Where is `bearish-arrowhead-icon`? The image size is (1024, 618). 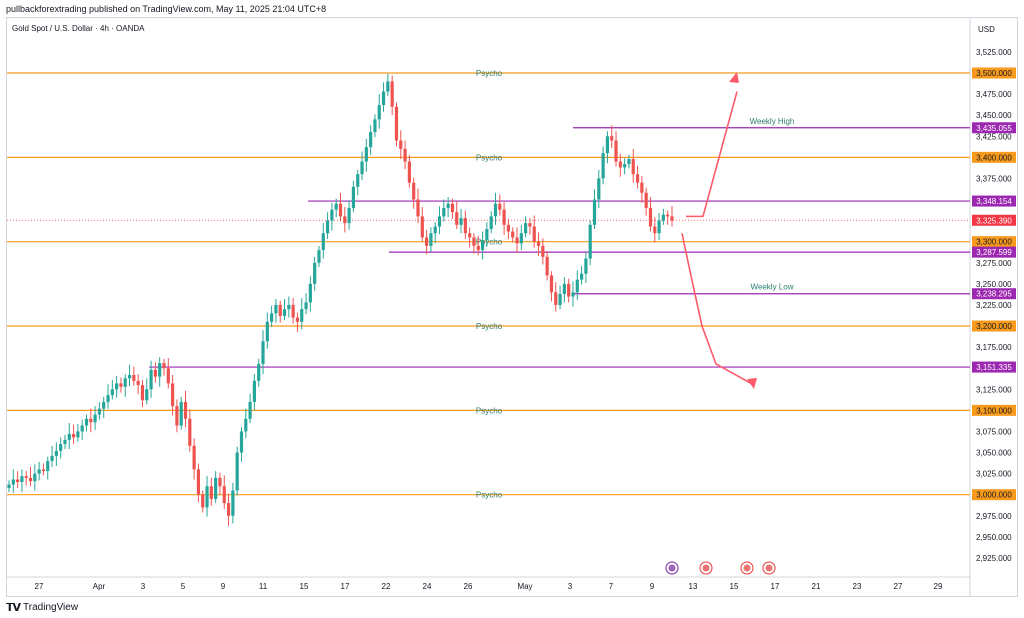
bearish-arrowhead-icon is located at coordinates (752, 384).